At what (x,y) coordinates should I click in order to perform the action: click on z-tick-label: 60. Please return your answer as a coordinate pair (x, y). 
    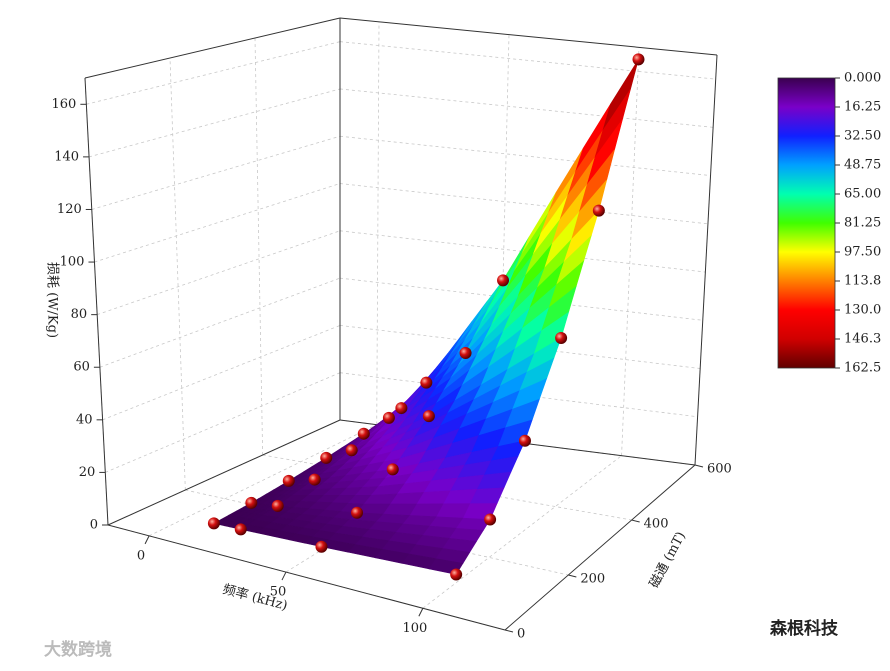
    Looking at the image, I should click on (81, 367).